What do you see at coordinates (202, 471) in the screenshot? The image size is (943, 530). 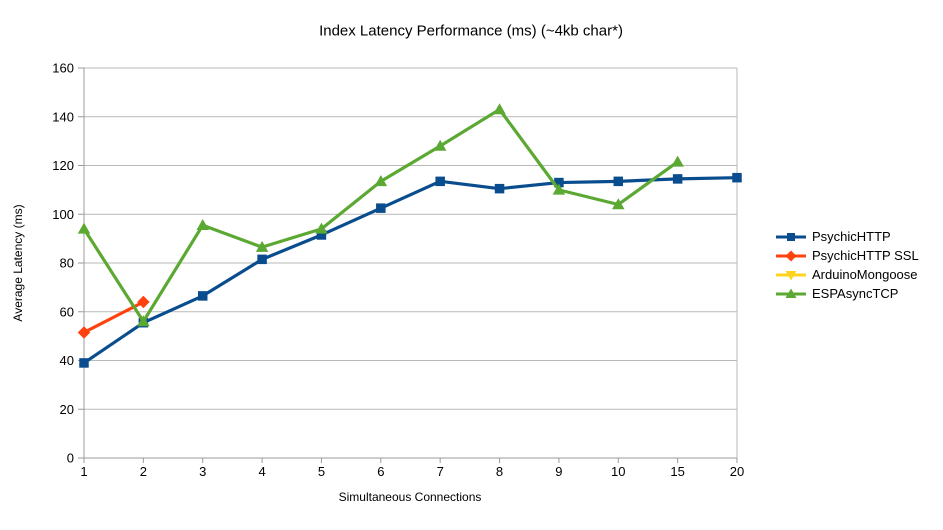 I see `x-tick-label: 3` at bounding box center [202, 471].